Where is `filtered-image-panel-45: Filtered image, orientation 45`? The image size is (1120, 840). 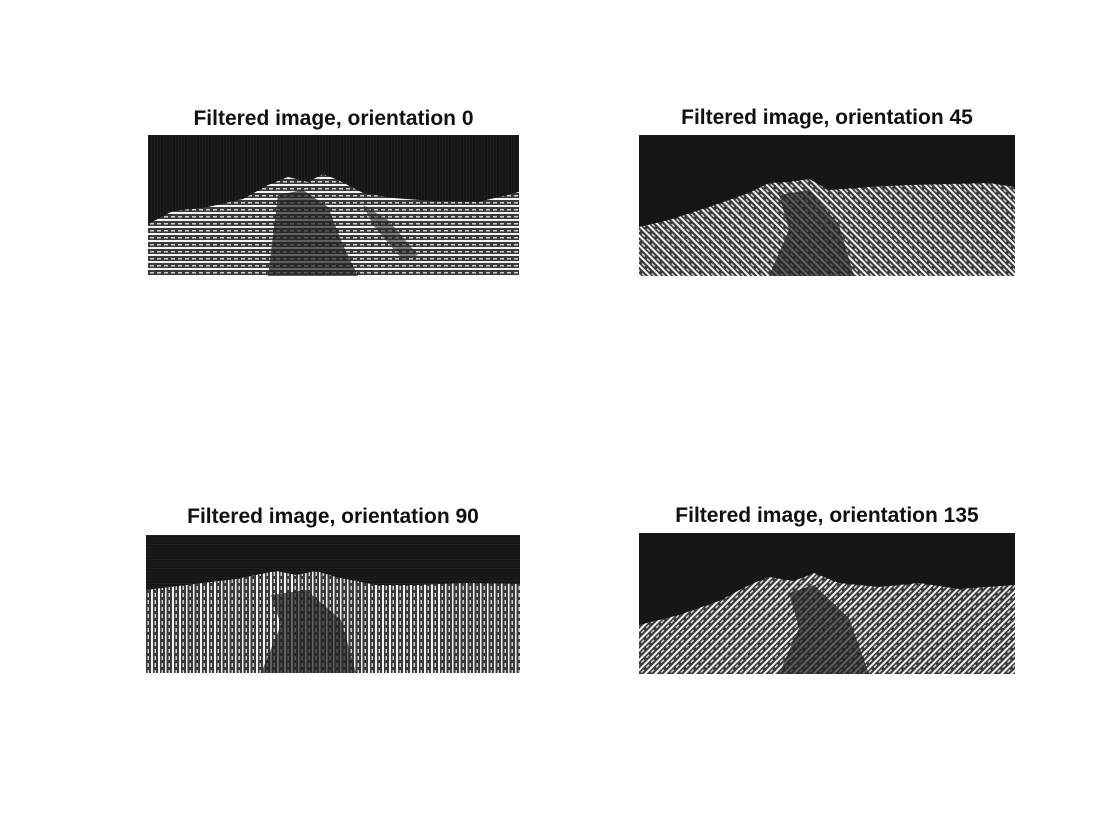 filtered-image-panel-45: Filtered image, orientation 45 is located at coordinates (827, 191).